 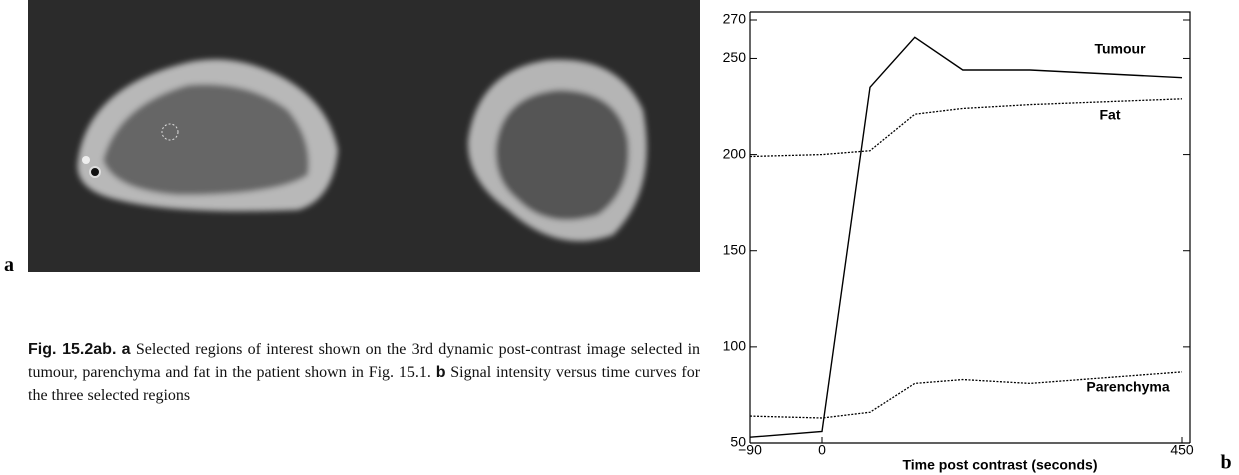 What do you see at coordinates (72, 349) in the screenshot?
I see `caption-figure: Fig. 15.2ab.` at bounding box center [72, 349].